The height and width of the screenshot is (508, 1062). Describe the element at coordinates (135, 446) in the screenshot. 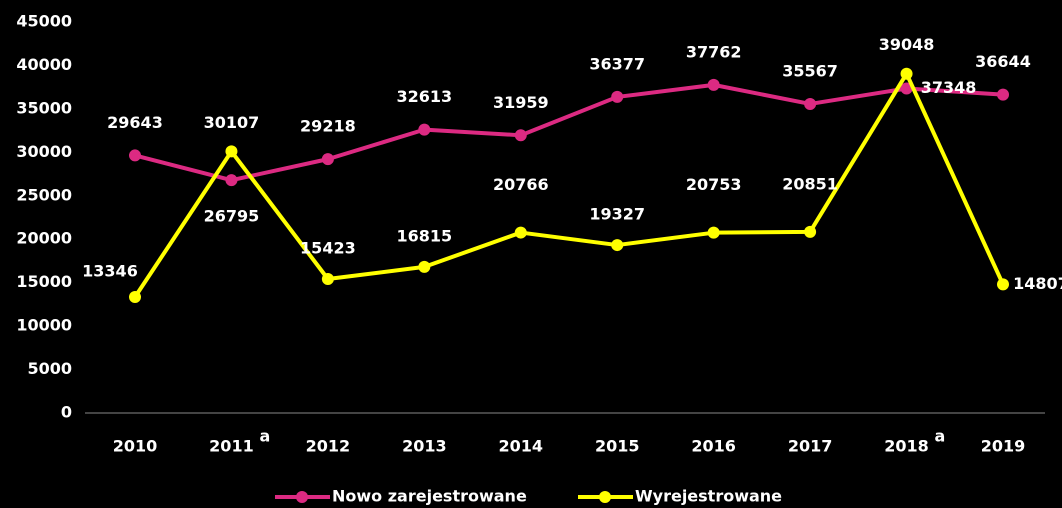

I see `x-tick-label: 2010` at that location.